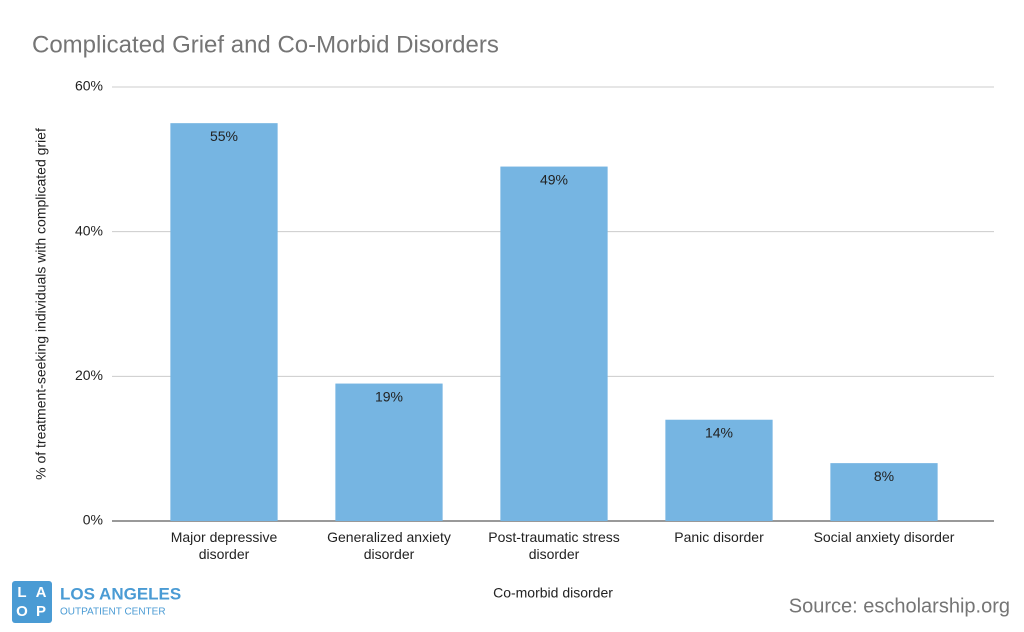 This screenshot has width=1024, height=632. I want to click on logo-letter: P, so click(41, 611).